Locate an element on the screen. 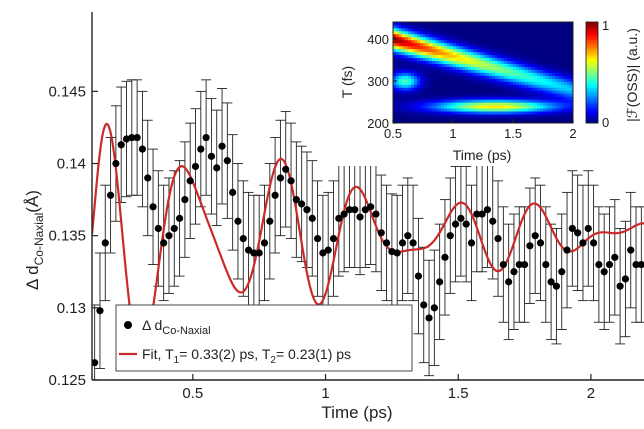 This screenshot has width=644, height=429. inset-y-tick-label: 400 is located at coordinates (378, 39).